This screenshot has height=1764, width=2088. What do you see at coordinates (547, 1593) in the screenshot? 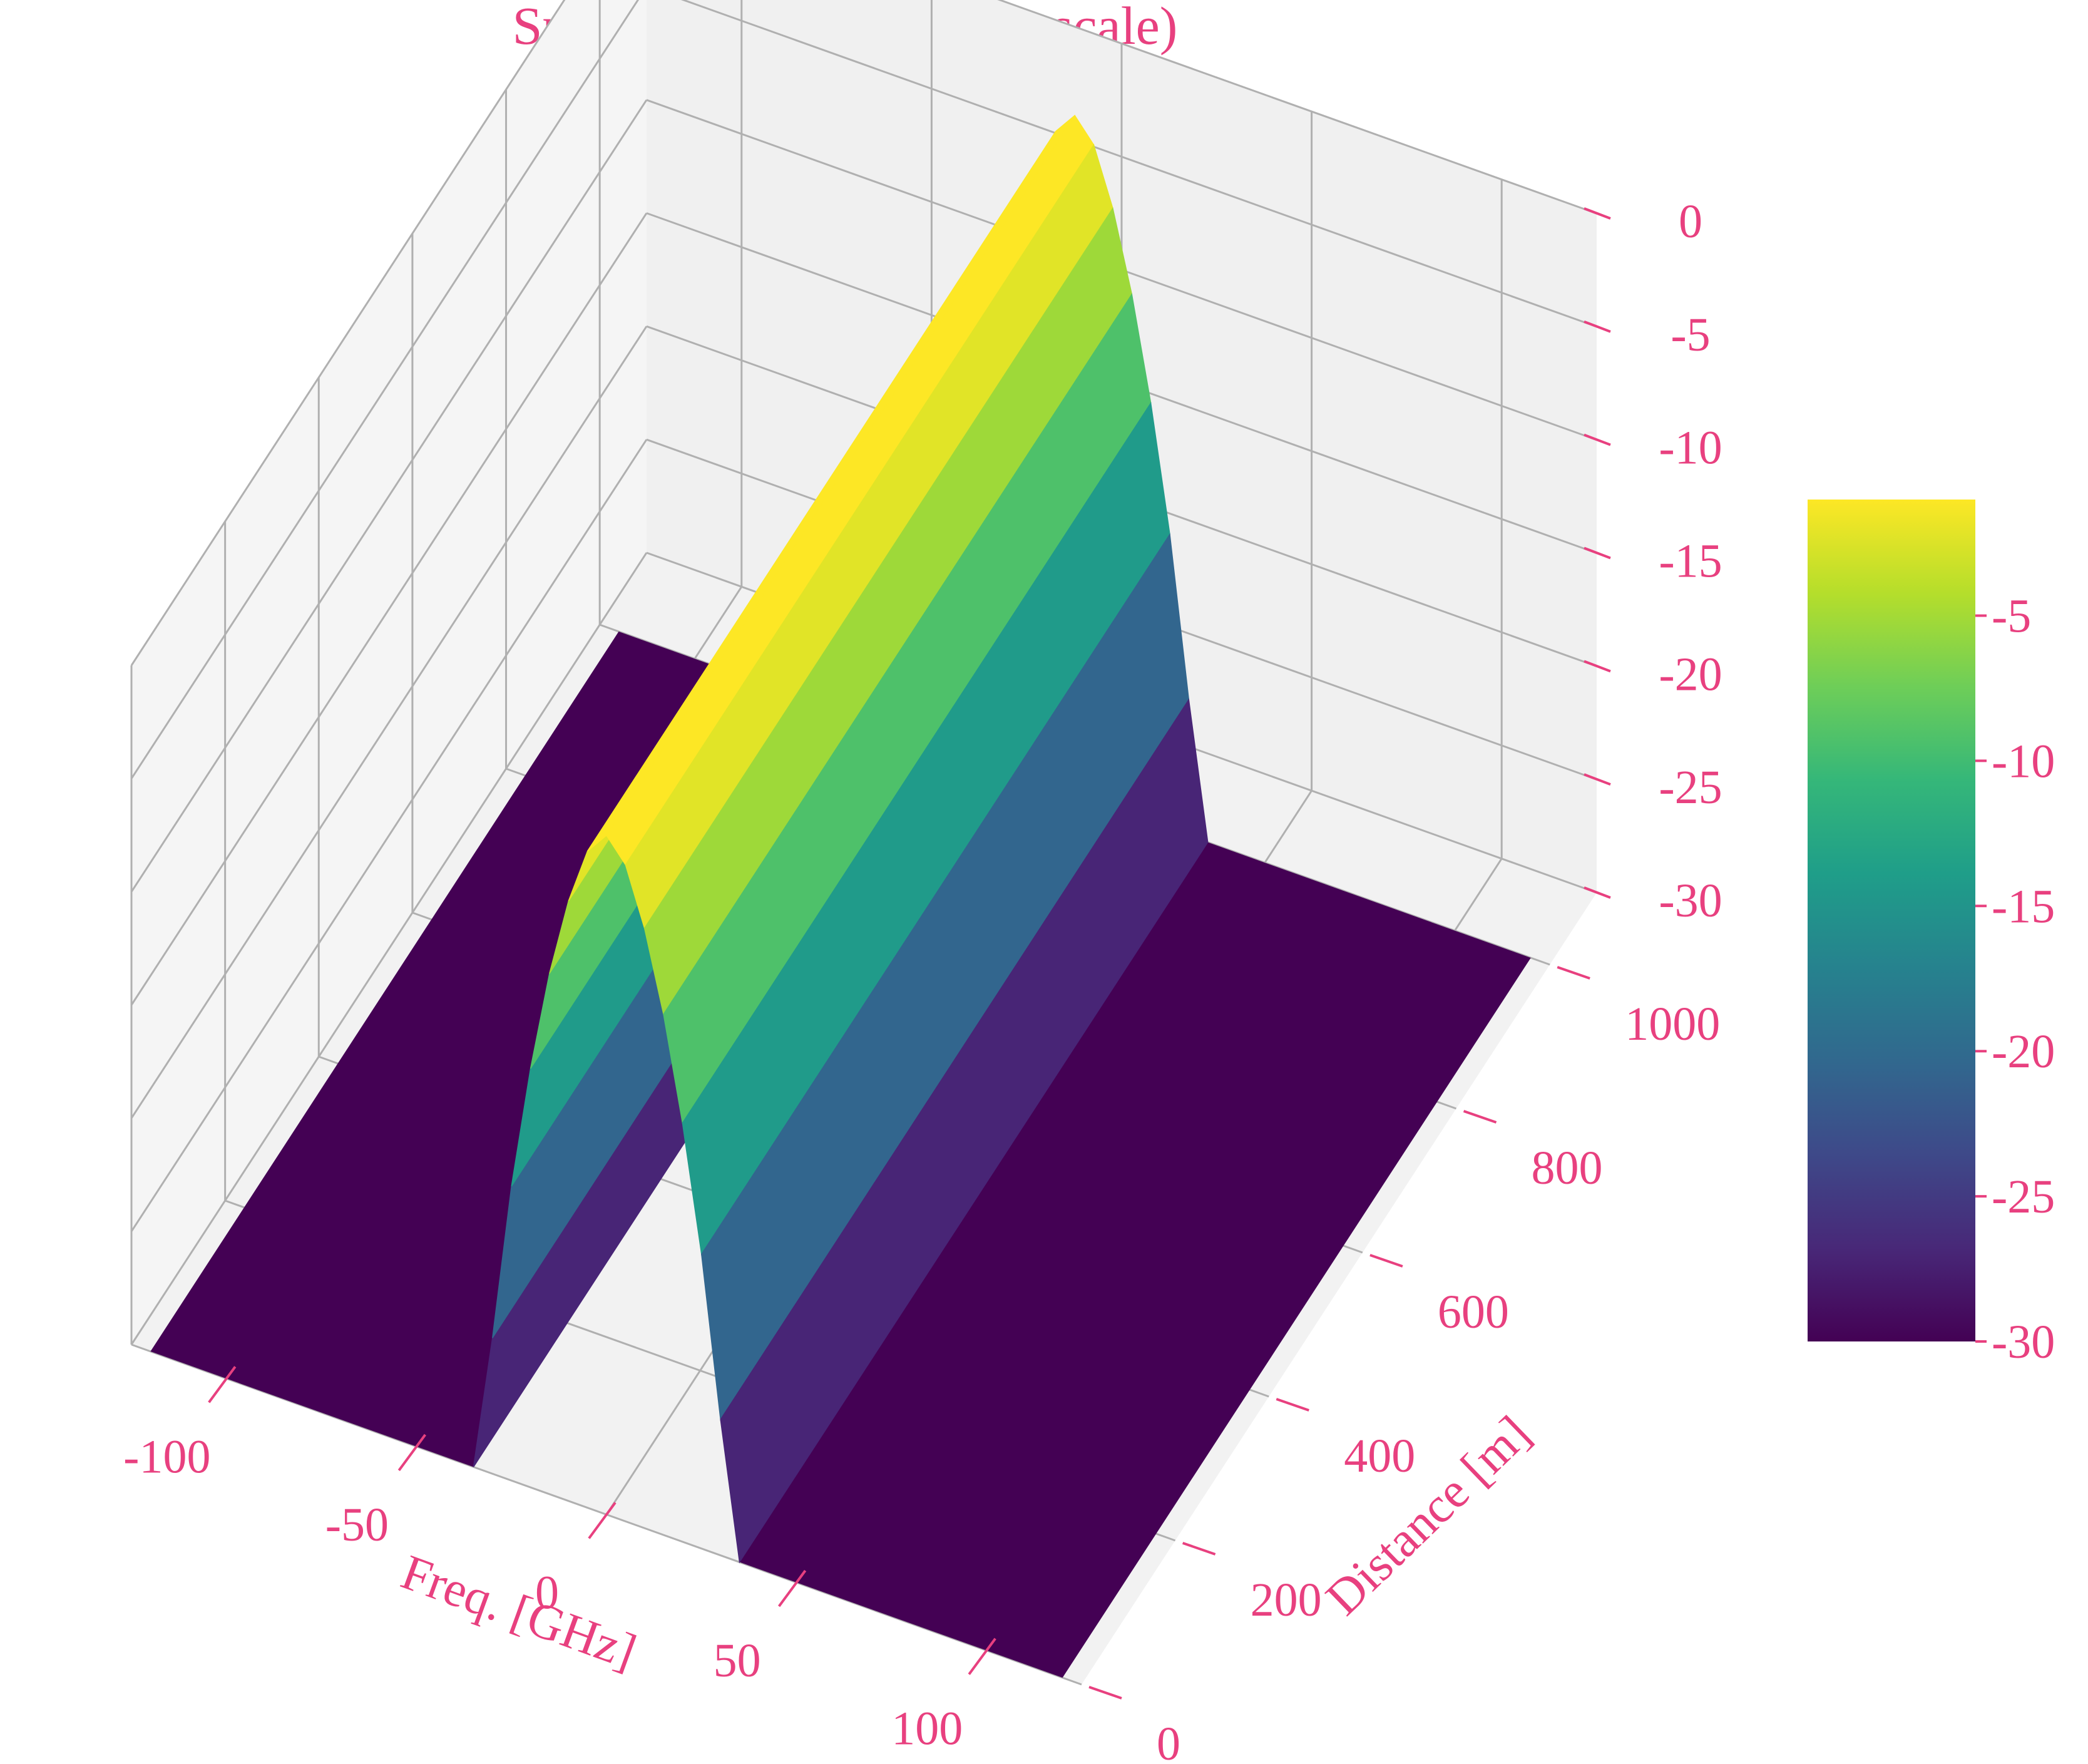
I see `x-tick-label: 0` at bounding box center [547, 1593].